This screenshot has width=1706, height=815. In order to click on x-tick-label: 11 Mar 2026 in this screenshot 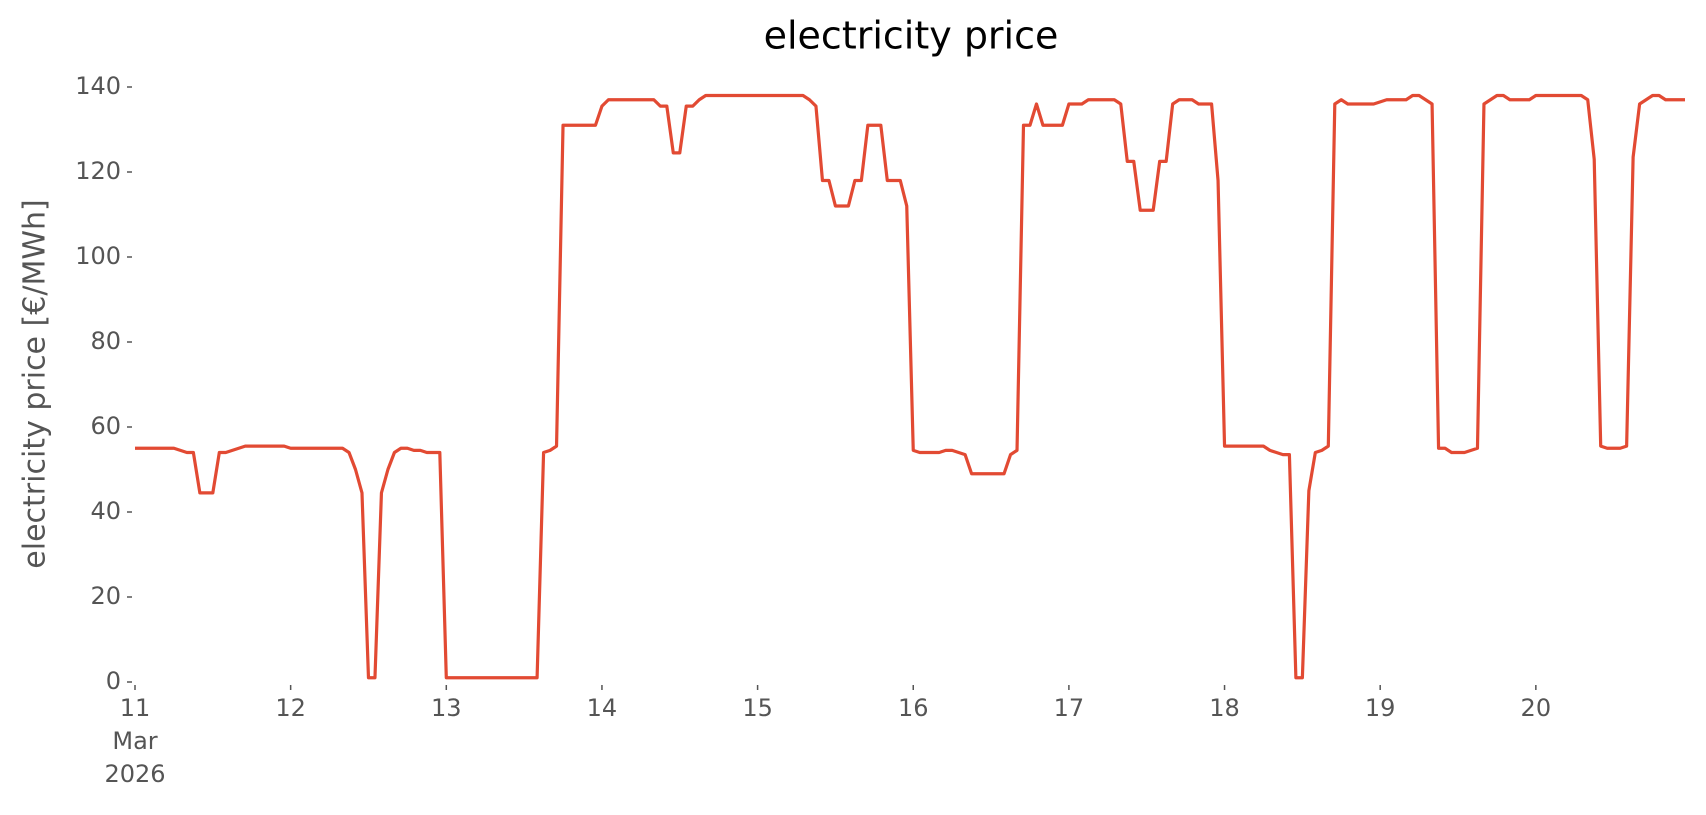, I will do `click(135, 741)`.